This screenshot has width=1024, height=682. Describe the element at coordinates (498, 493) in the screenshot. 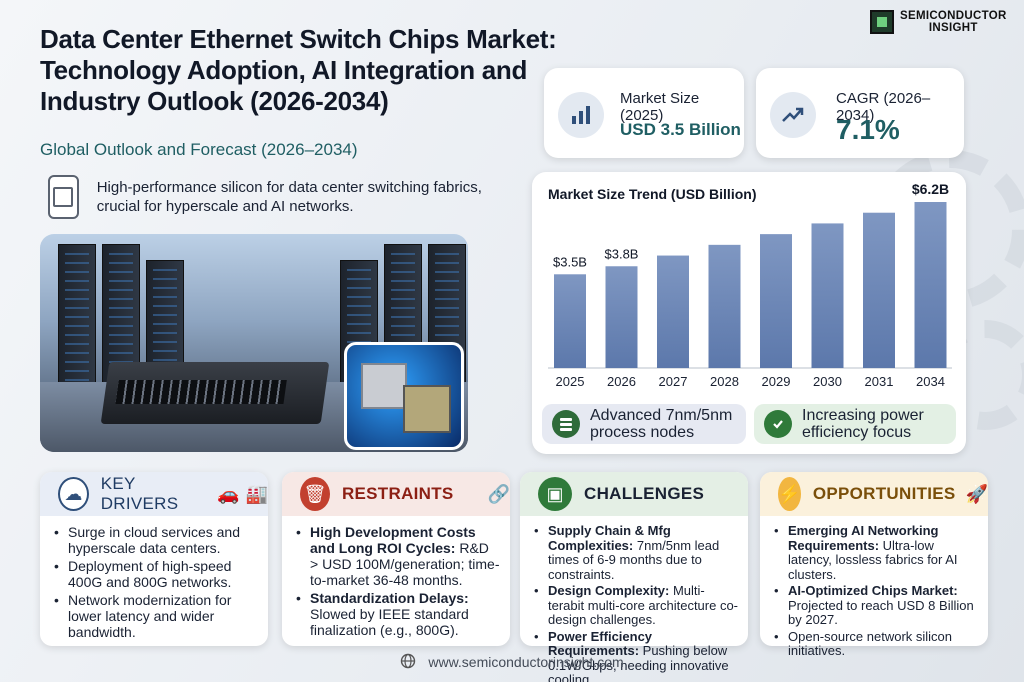

I see `broken-link-icon: 🔗` at that location.